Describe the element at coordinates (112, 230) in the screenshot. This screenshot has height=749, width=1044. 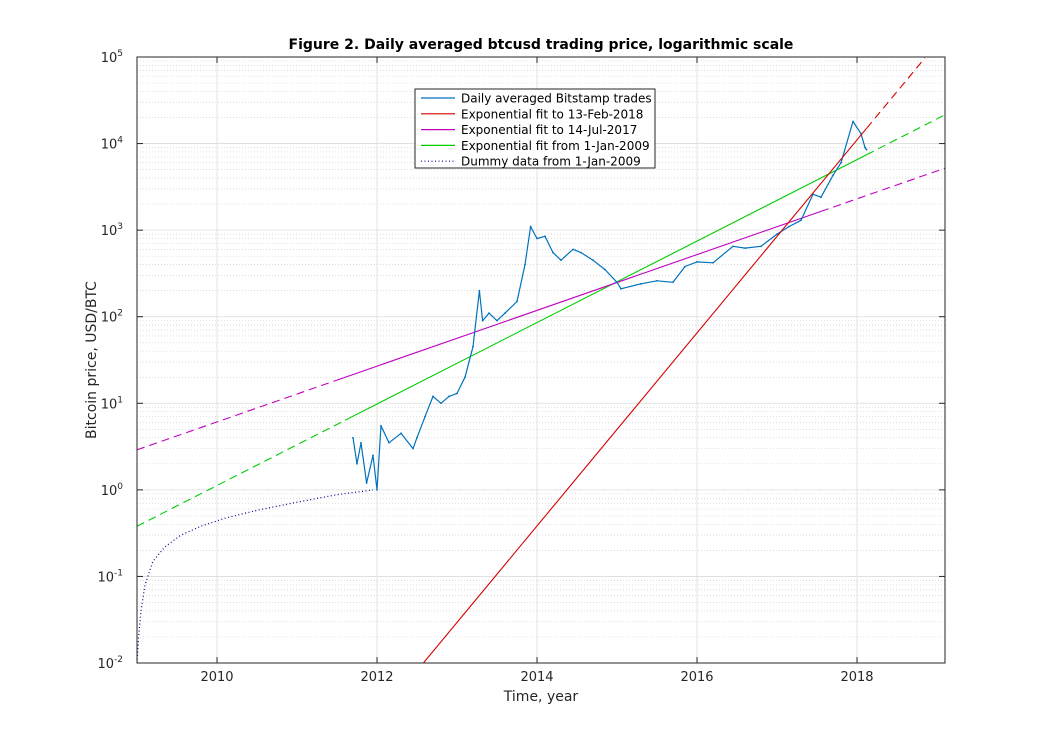
I see `y-tick-label: 10³` at that location.